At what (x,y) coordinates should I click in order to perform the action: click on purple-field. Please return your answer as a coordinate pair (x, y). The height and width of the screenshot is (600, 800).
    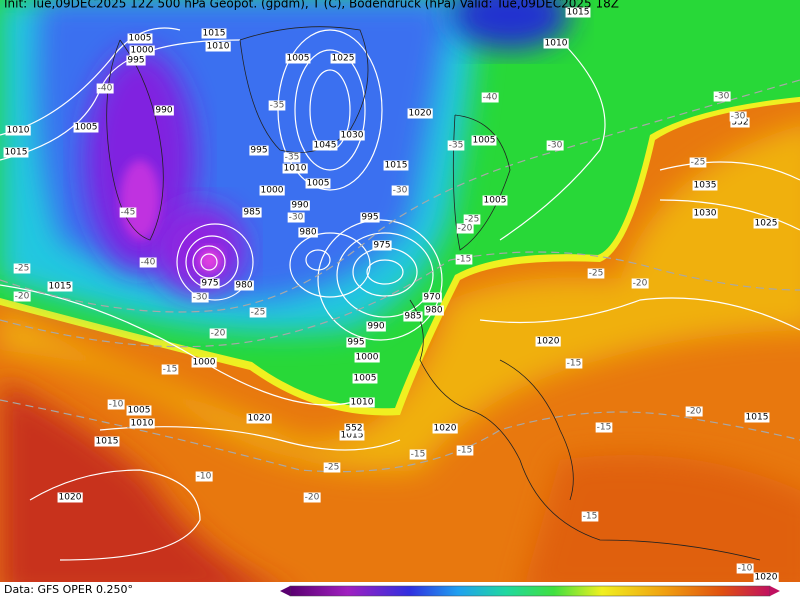
    Looking at the image, I should click on (200, 250).